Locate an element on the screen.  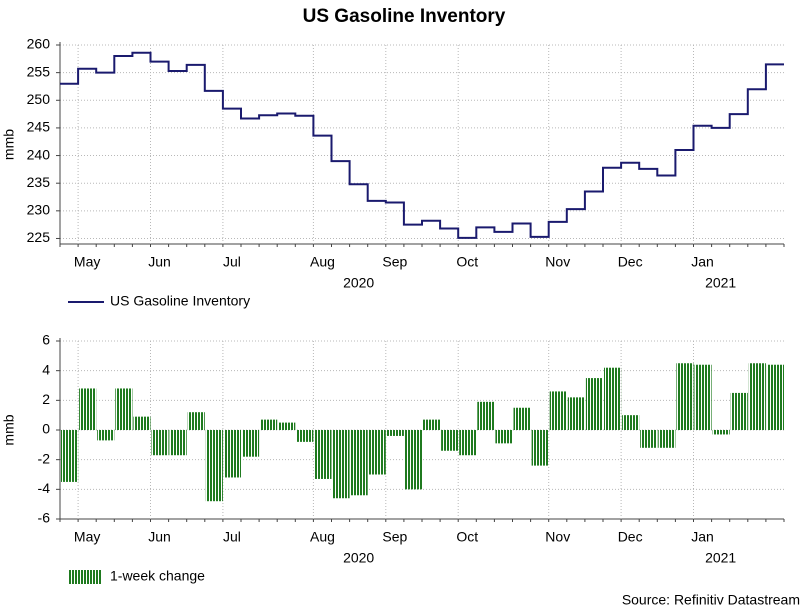
y-tick-label: 255 is located at coordinates (39, 71).